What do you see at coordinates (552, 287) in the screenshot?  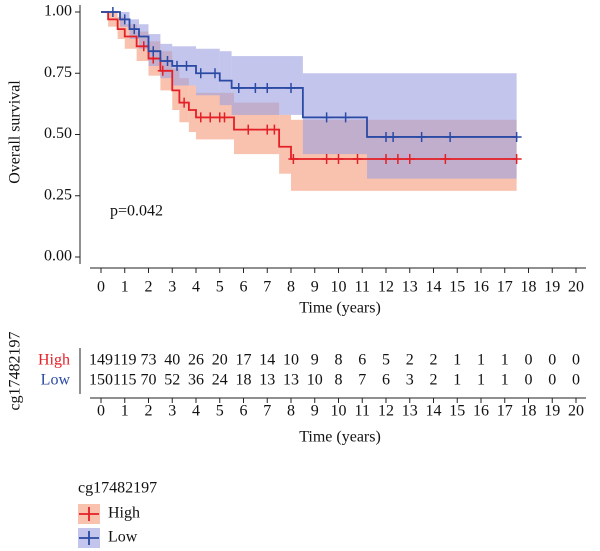 I see `x-tick-label: 19` at bounding box center [552, 287].